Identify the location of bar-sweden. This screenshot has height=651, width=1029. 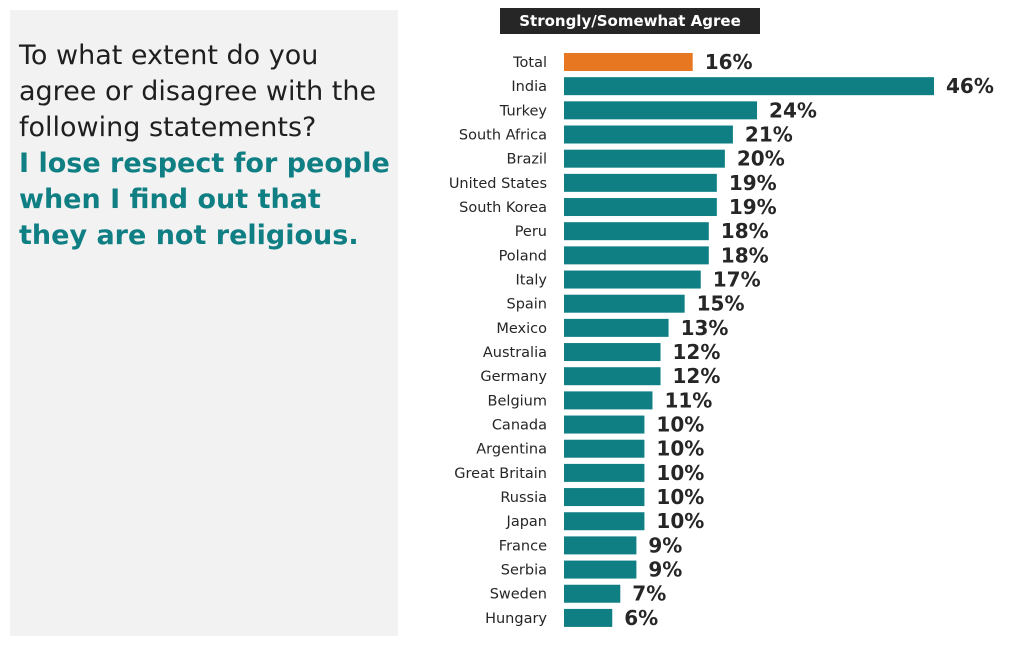
(592, 593).